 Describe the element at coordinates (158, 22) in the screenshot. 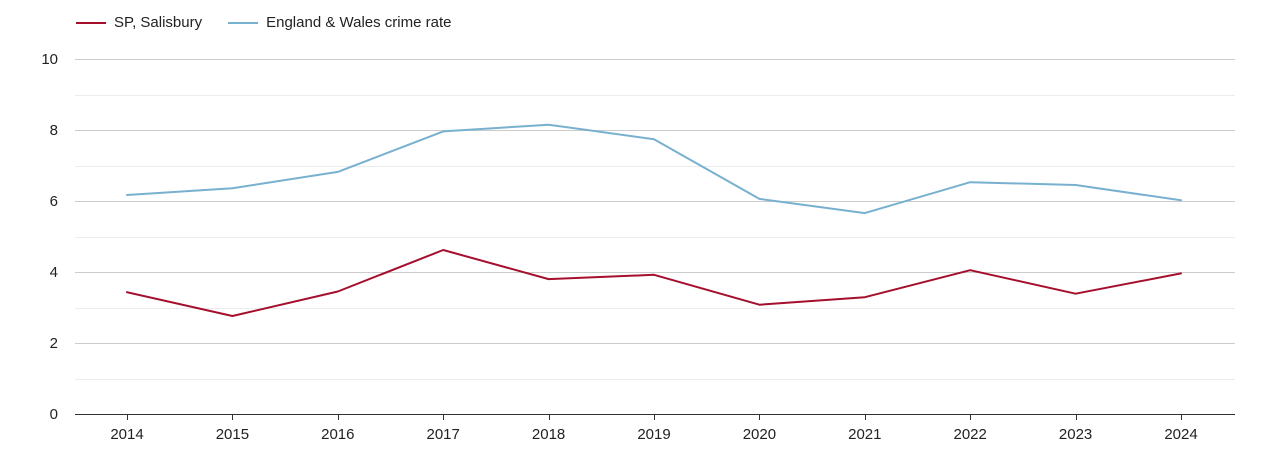

I see `legend-label-salisbury: SP, Salisbury` at that location.